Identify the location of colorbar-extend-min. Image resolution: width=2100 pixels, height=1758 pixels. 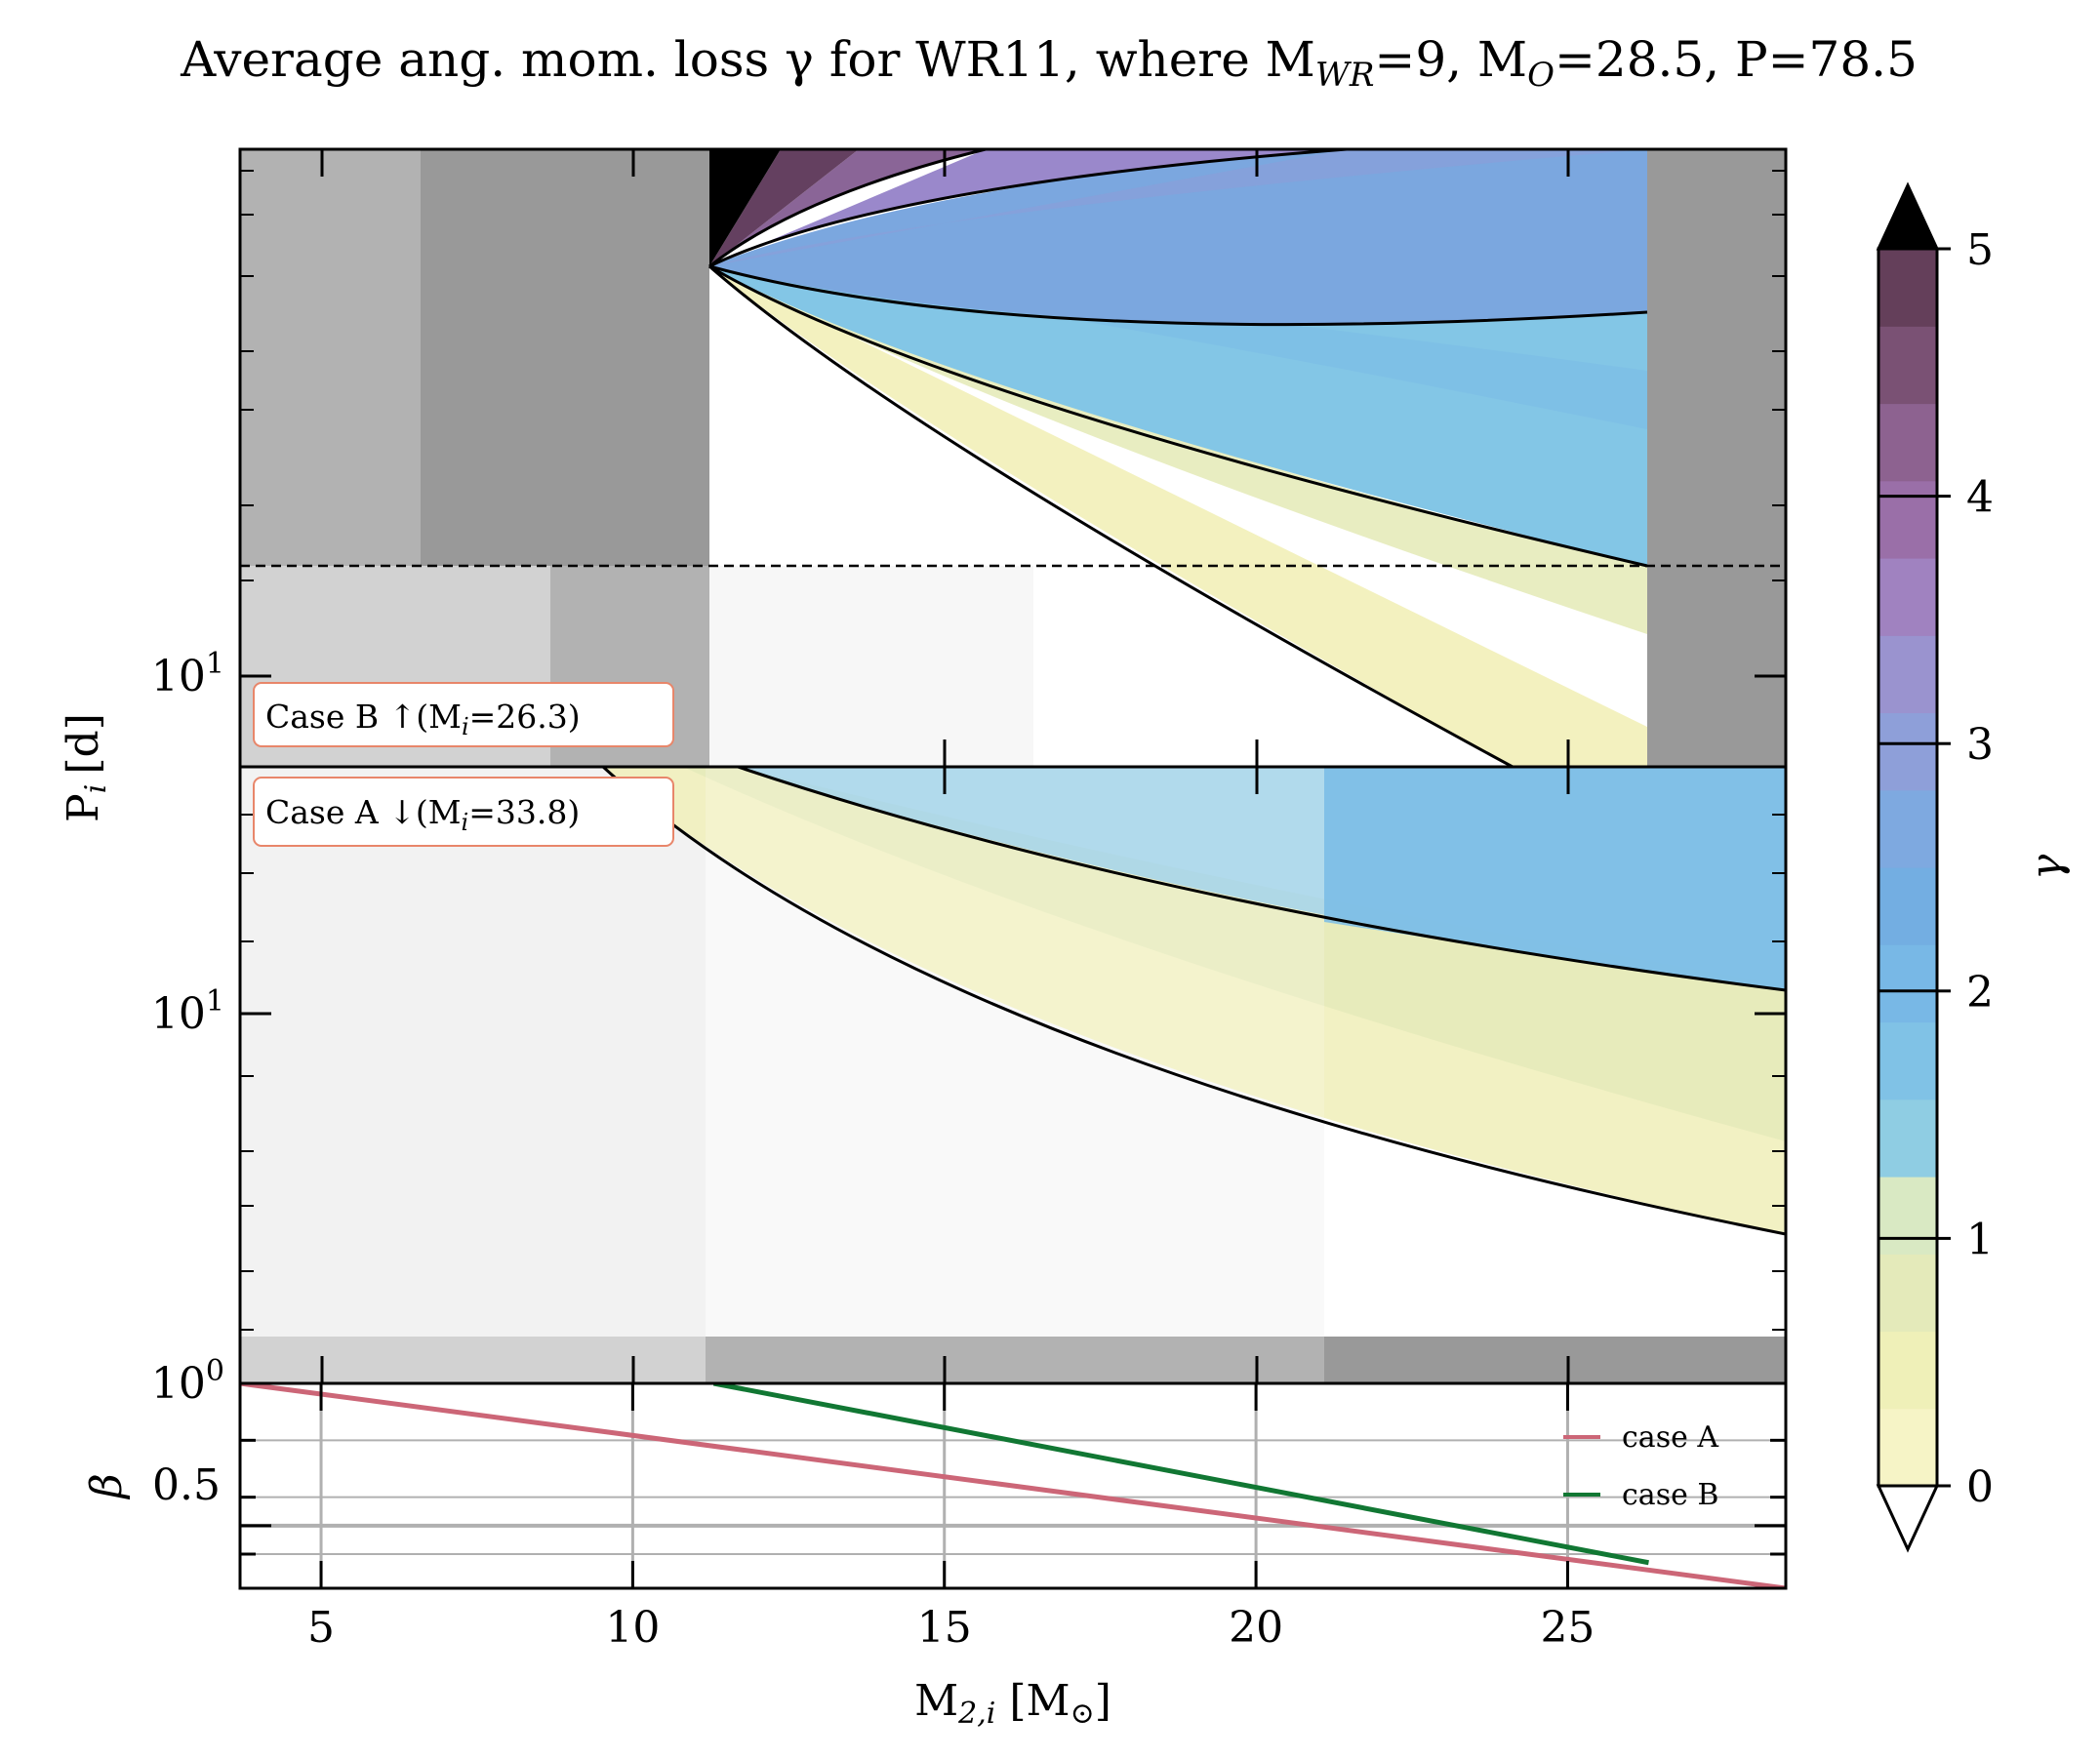
(1908, 1519).